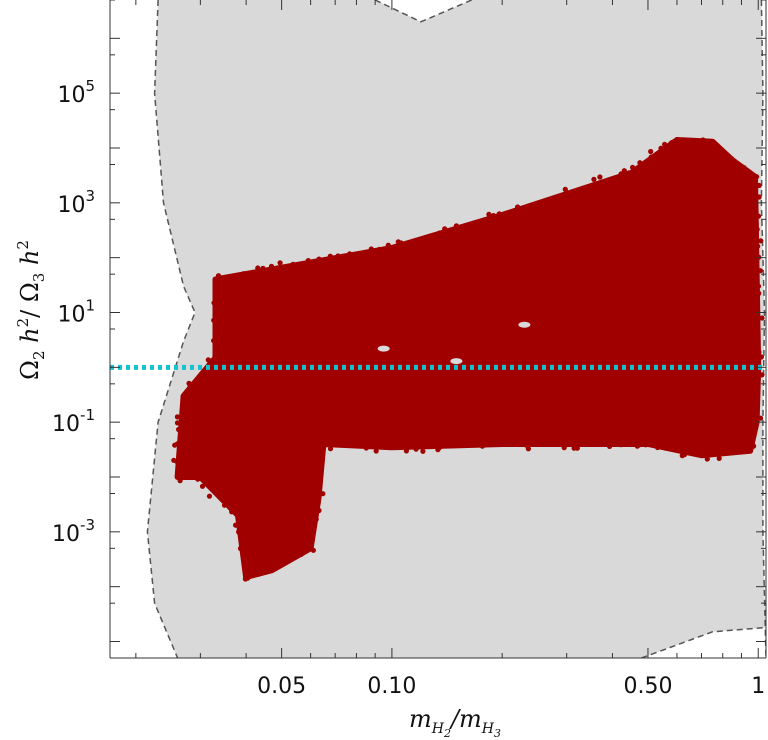 This screenshot has height=740, width=768. Describe the element at coordinates (281, 686) in the screenshot. I see `x-tick-label: 0.05` at that location.